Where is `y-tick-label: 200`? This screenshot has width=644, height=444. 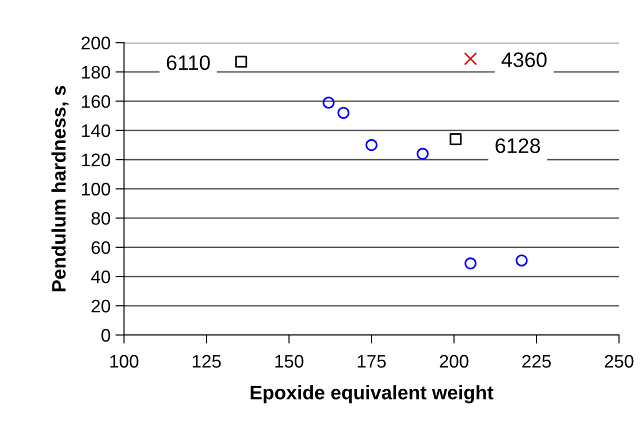
y-tick-label: 200 is located at coordinates (96, 43).